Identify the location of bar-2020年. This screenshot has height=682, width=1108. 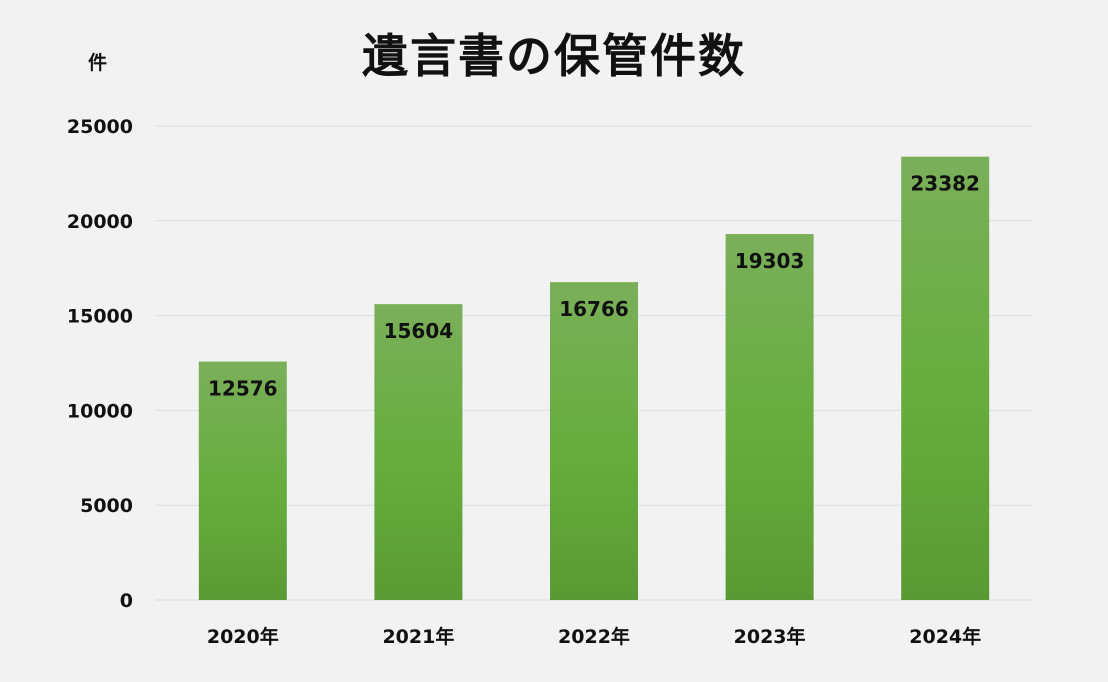
(242, 480).